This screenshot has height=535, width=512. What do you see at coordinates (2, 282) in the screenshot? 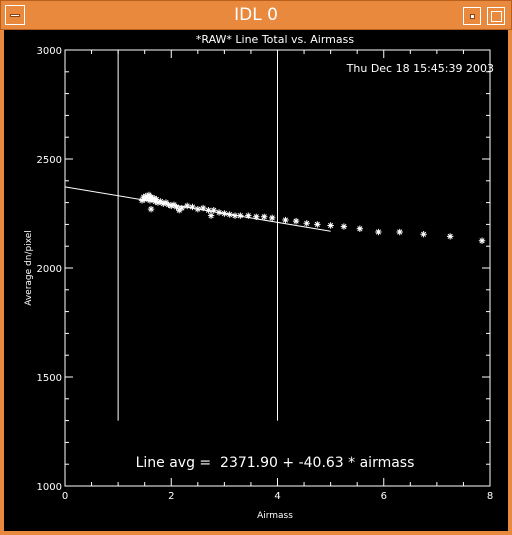
I see `window-frame-left` at bounding box center [2, 282].